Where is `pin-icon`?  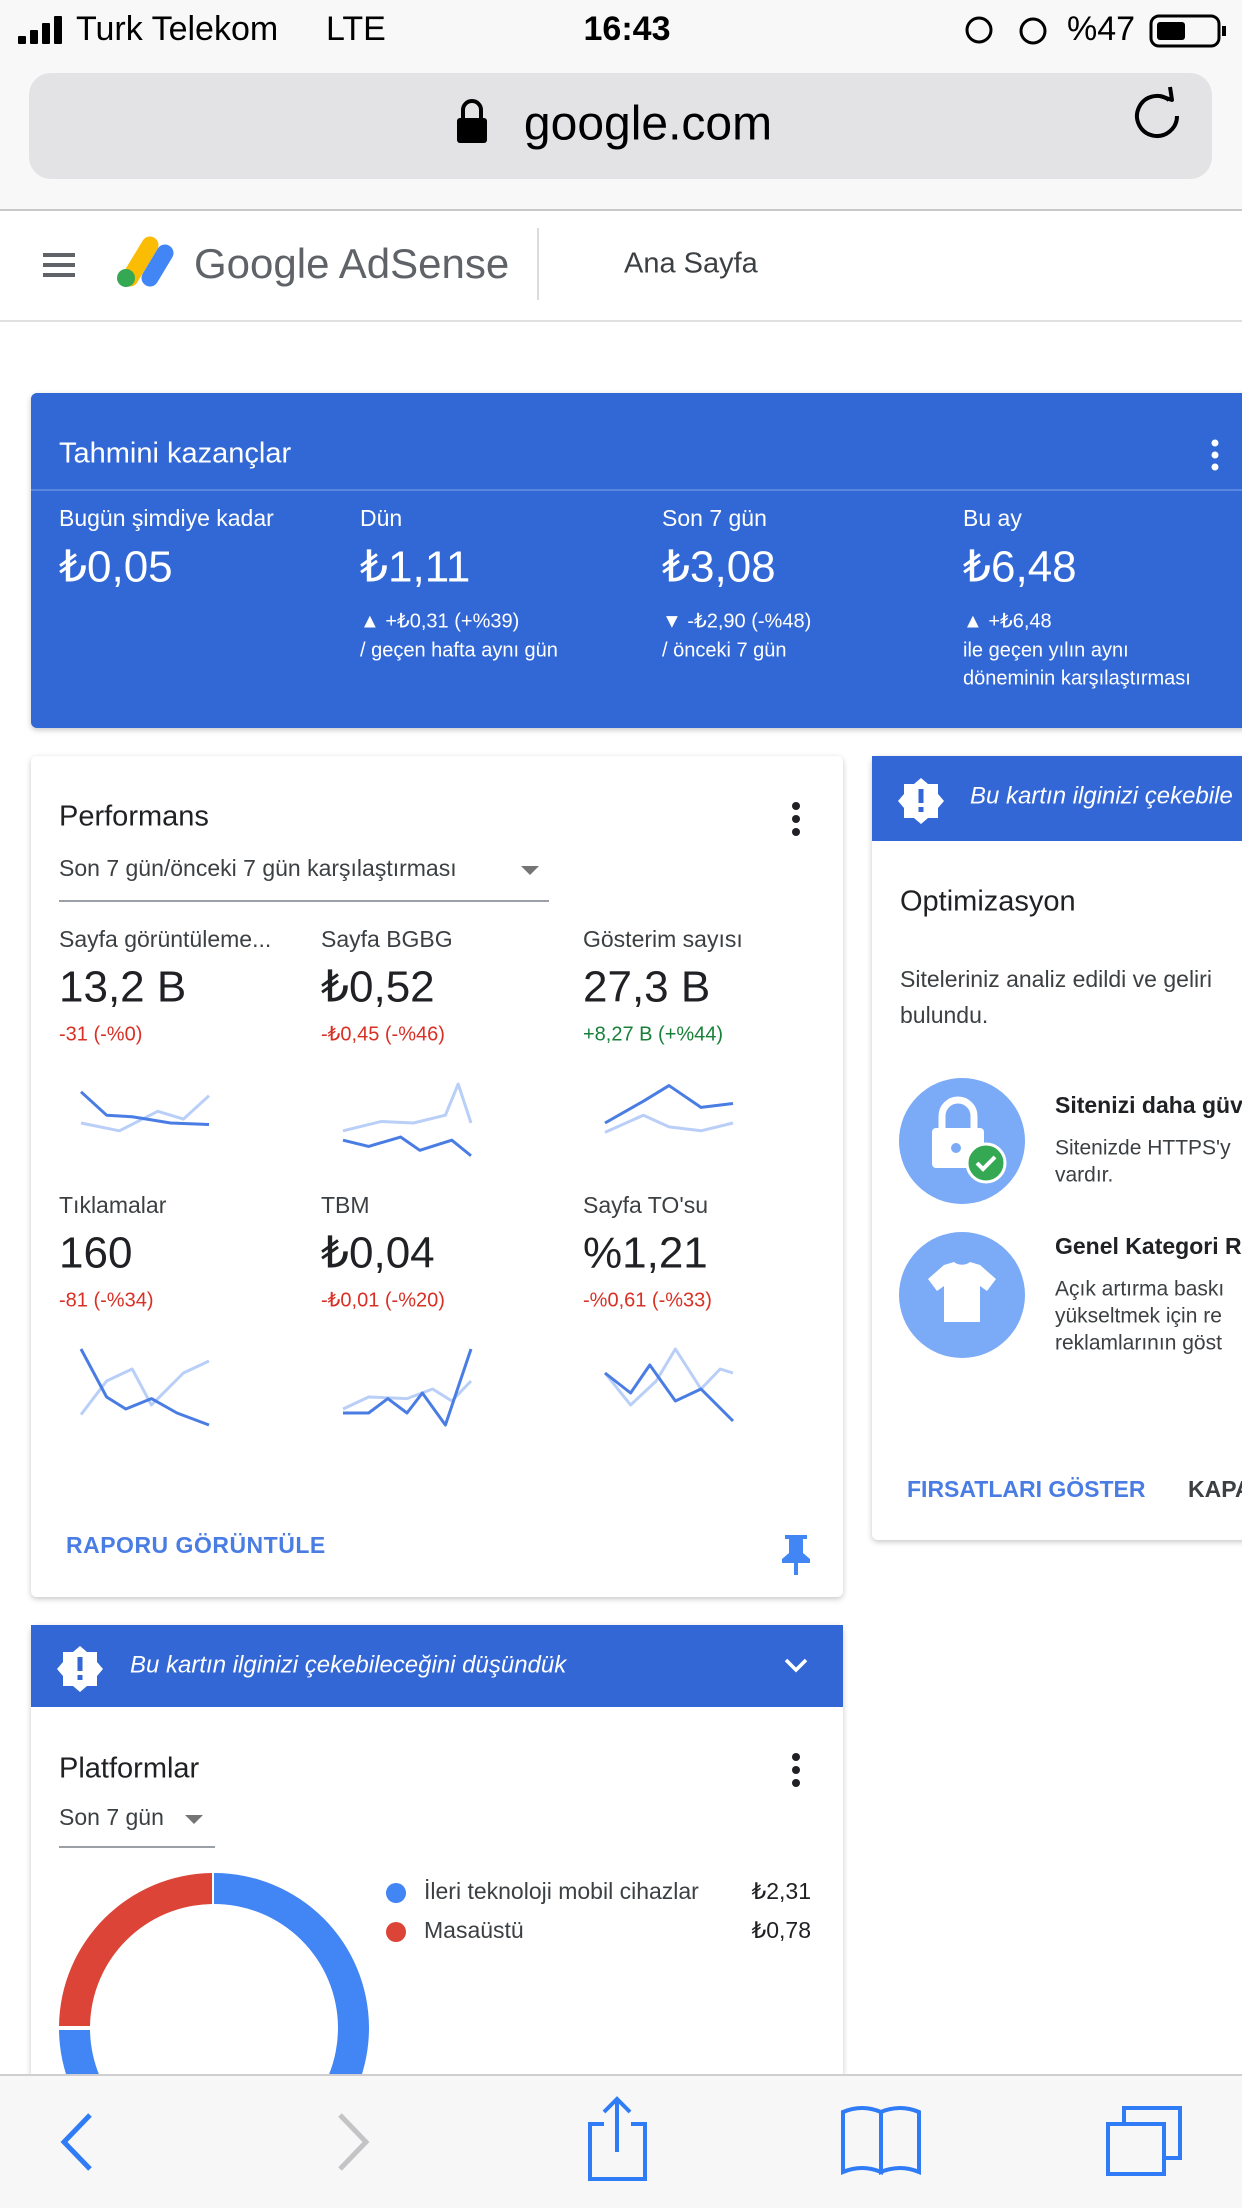 pin-icon is located at coordinates (796, 1555).